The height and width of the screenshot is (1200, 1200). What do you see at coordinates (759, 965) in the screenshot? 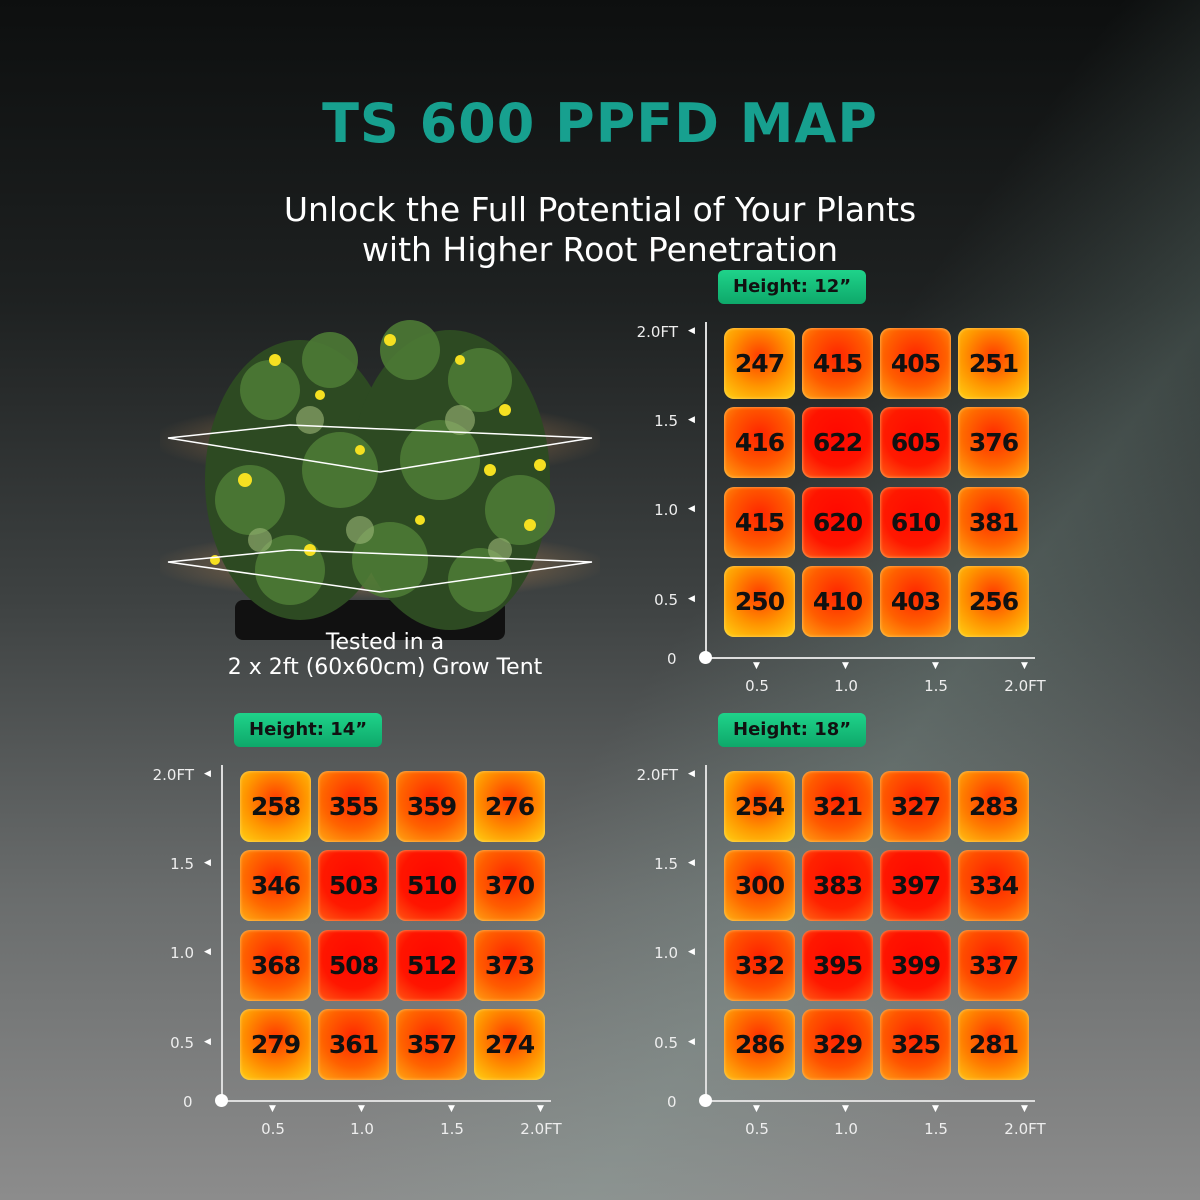
I see `ppfd-cell: 332` at bounding box center [759, 965].